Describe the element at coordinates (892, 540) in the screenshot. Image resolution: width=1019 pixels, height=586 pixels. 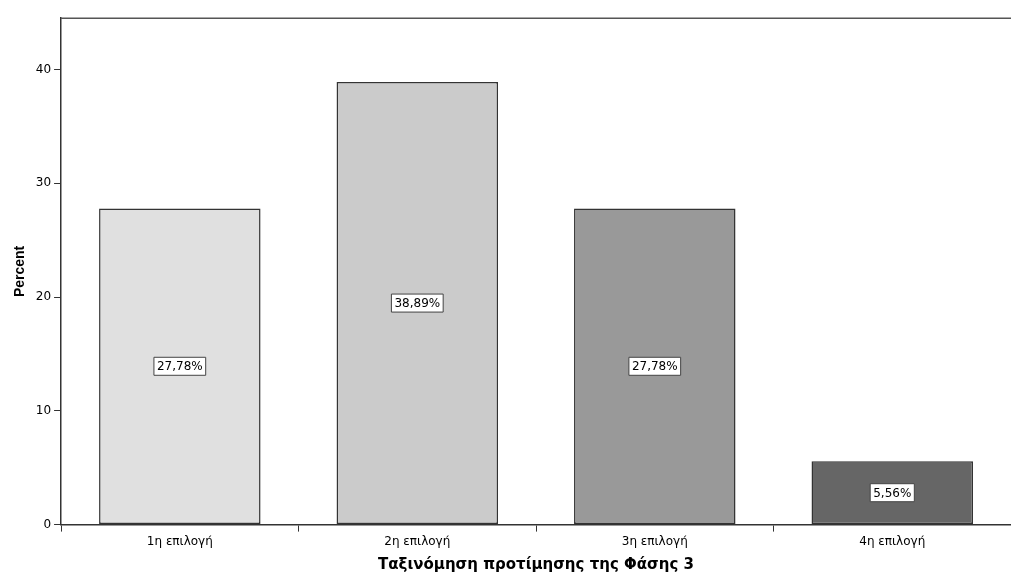
I see `x-tick-label: 4η επιλογή` at that location.